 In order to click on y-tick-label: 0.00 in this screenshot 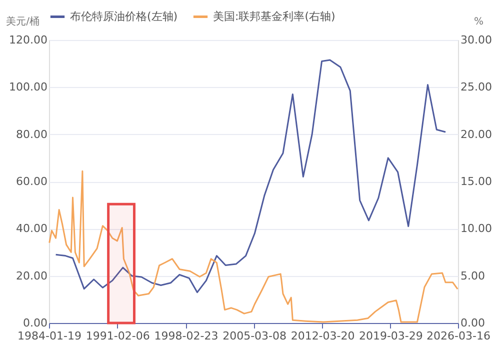, I will do `click(35, 323)`.